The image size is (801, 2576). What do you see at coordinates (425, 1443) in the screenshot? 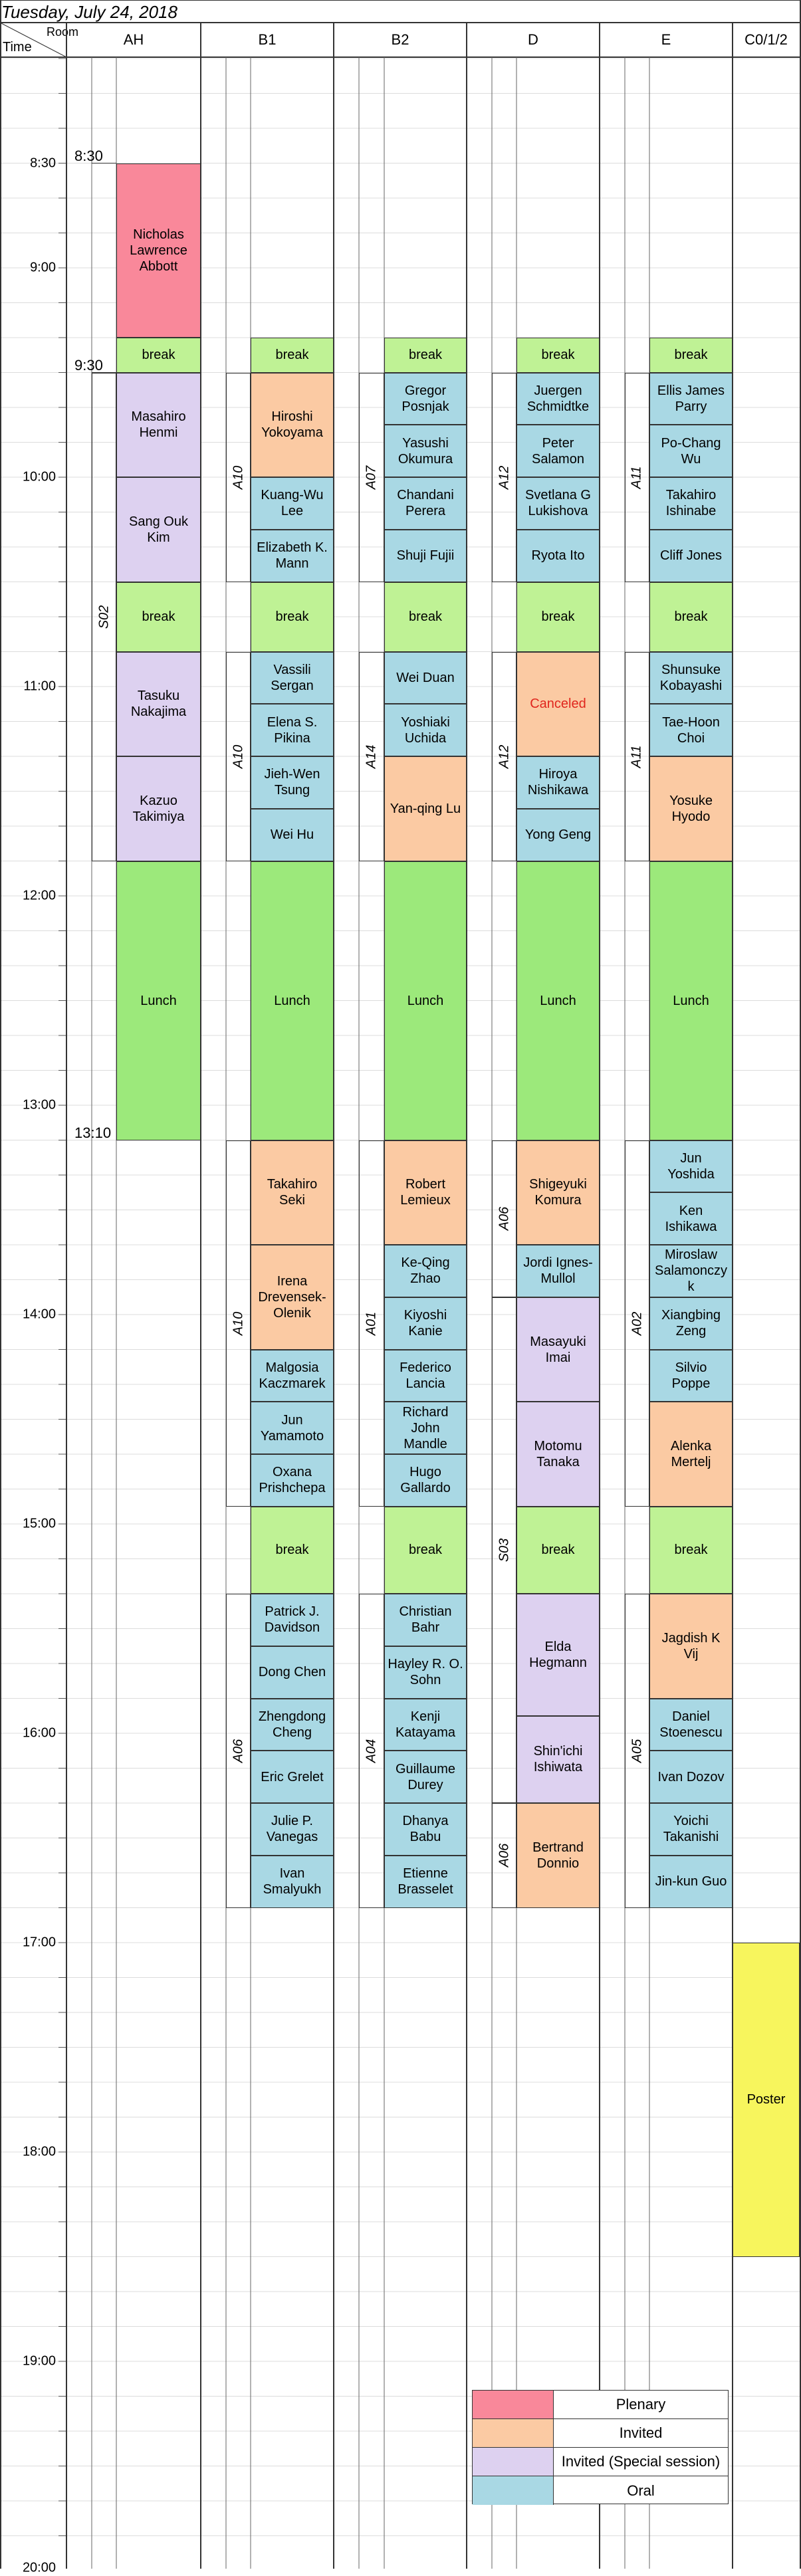
I see `talk-text-line: Mandle` at bounding box center [425, 1443].